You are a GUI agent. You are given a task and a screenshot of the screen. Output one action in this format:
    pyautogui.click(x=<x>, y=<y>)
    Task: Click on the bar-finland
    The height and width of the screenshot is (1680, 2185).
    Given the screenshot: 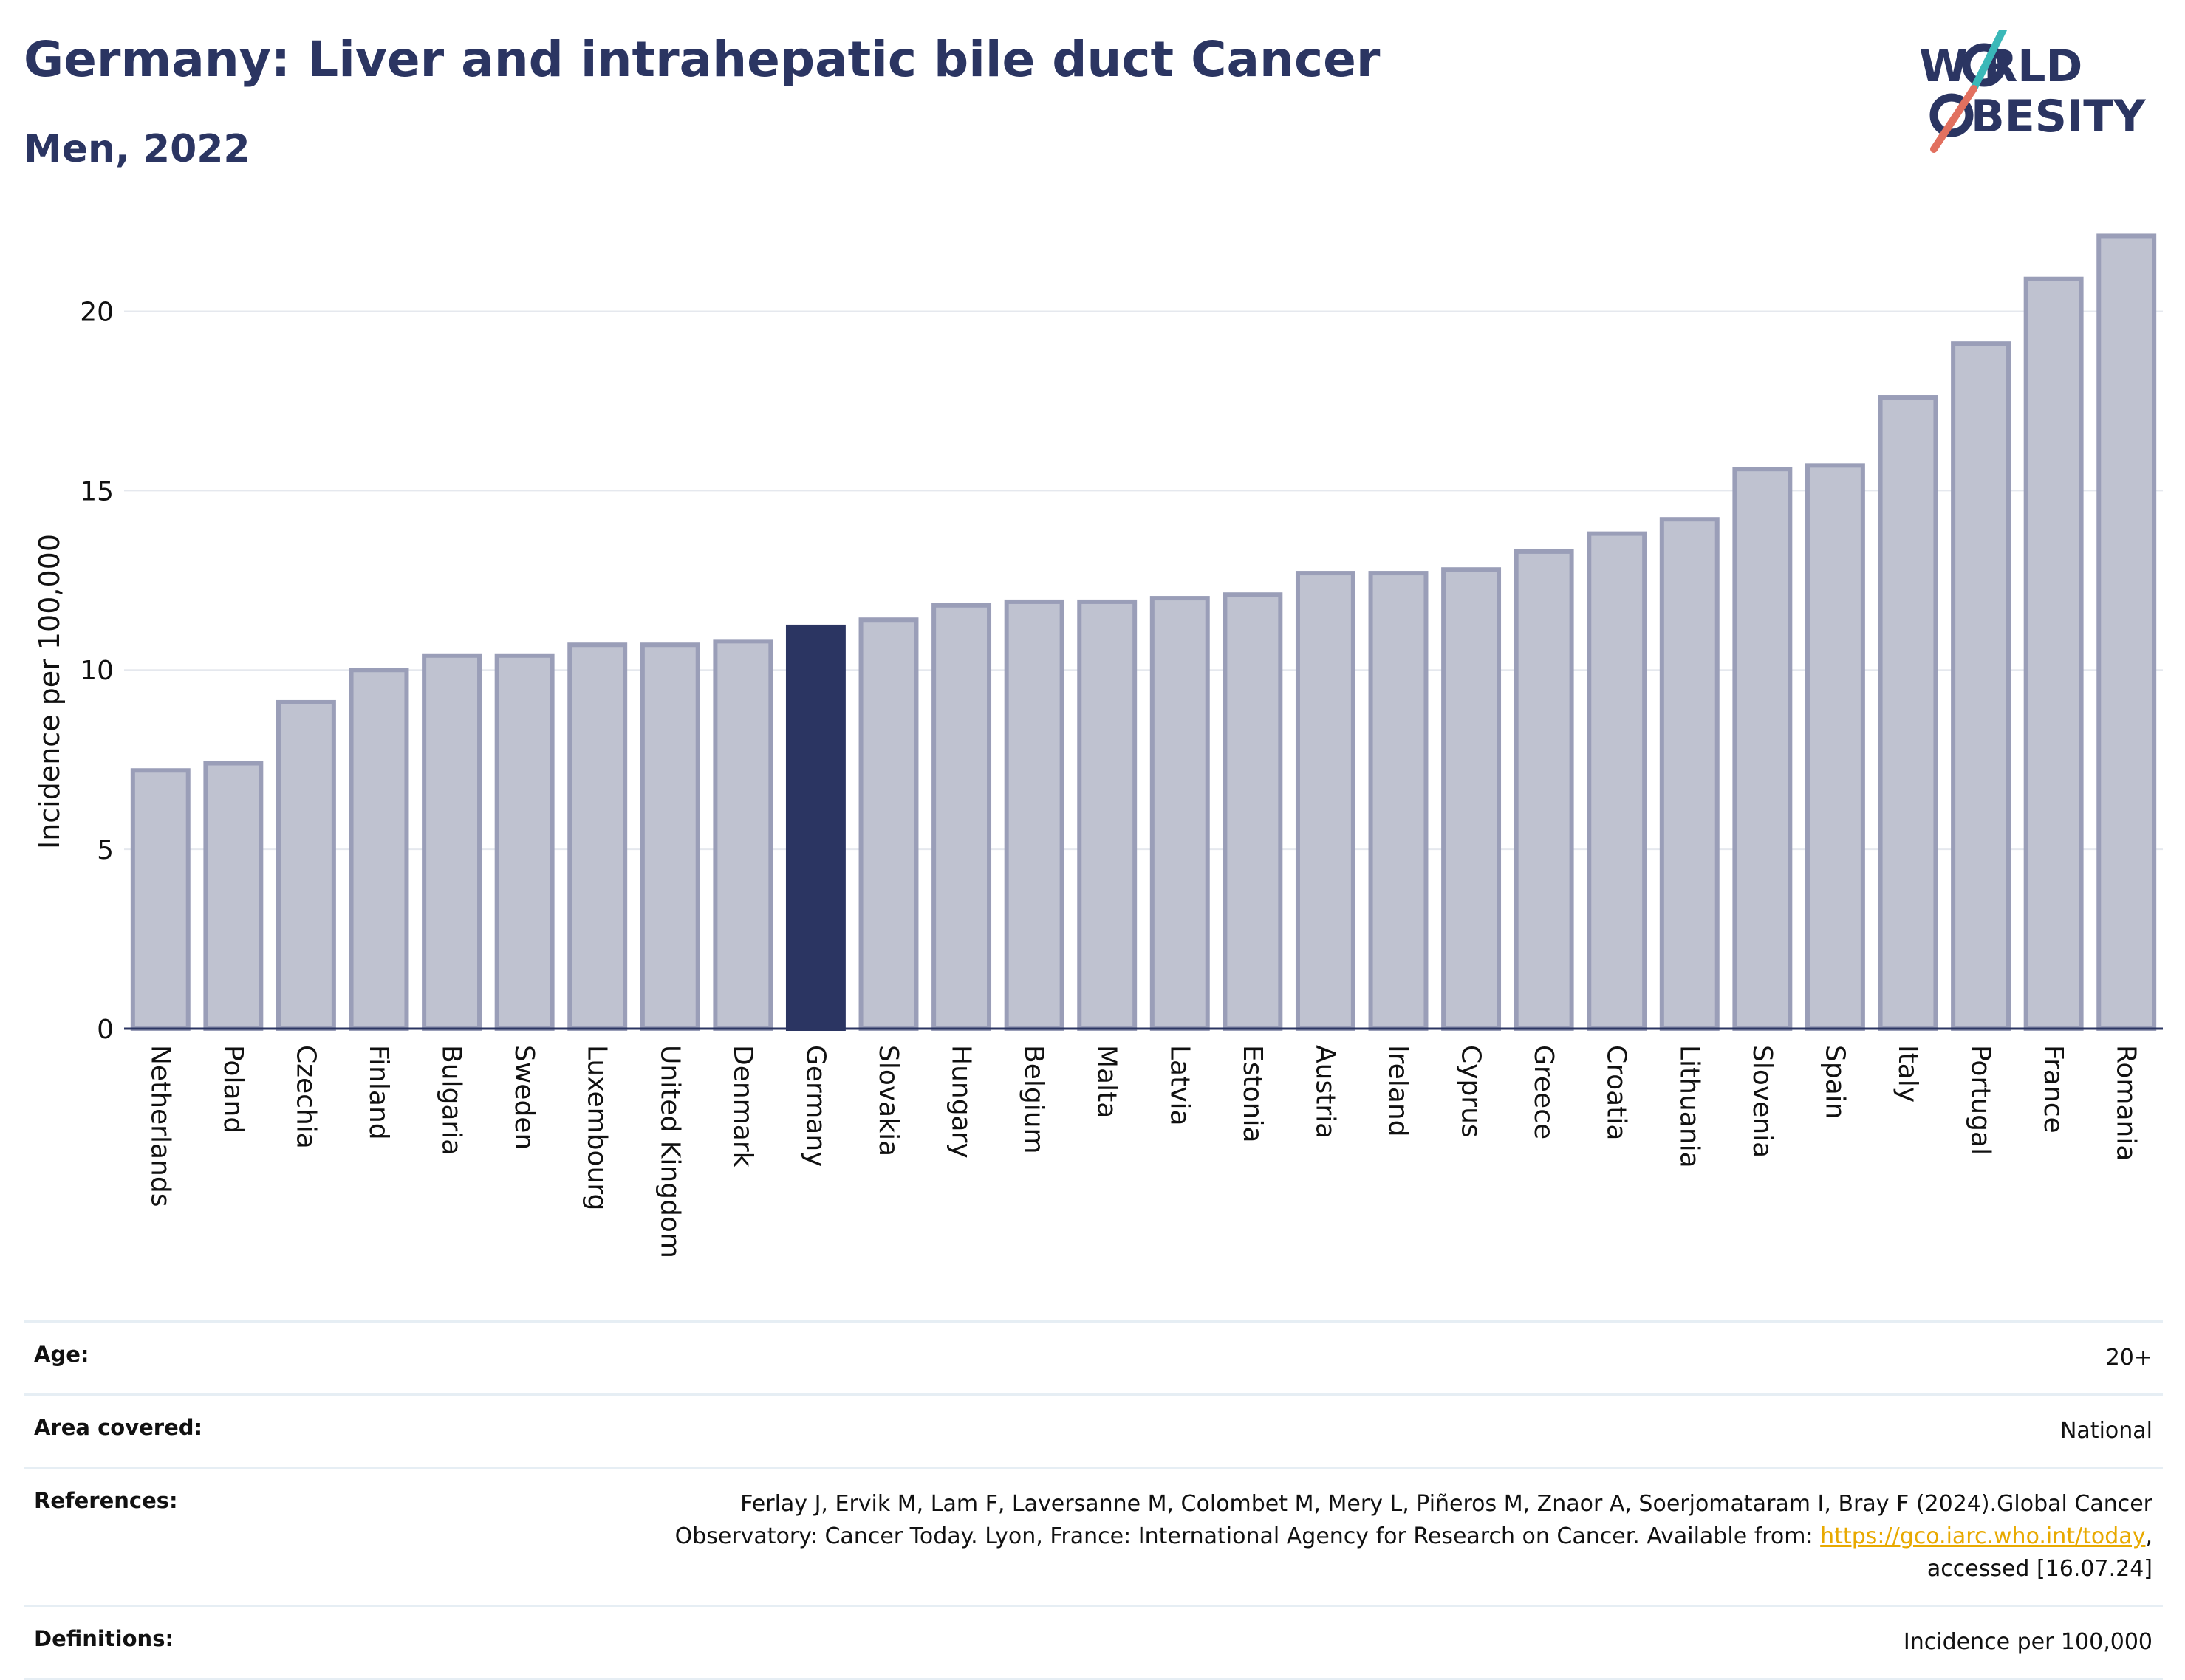 What is the action you would take?
    pyautogui.click(x=379, y=850)
    